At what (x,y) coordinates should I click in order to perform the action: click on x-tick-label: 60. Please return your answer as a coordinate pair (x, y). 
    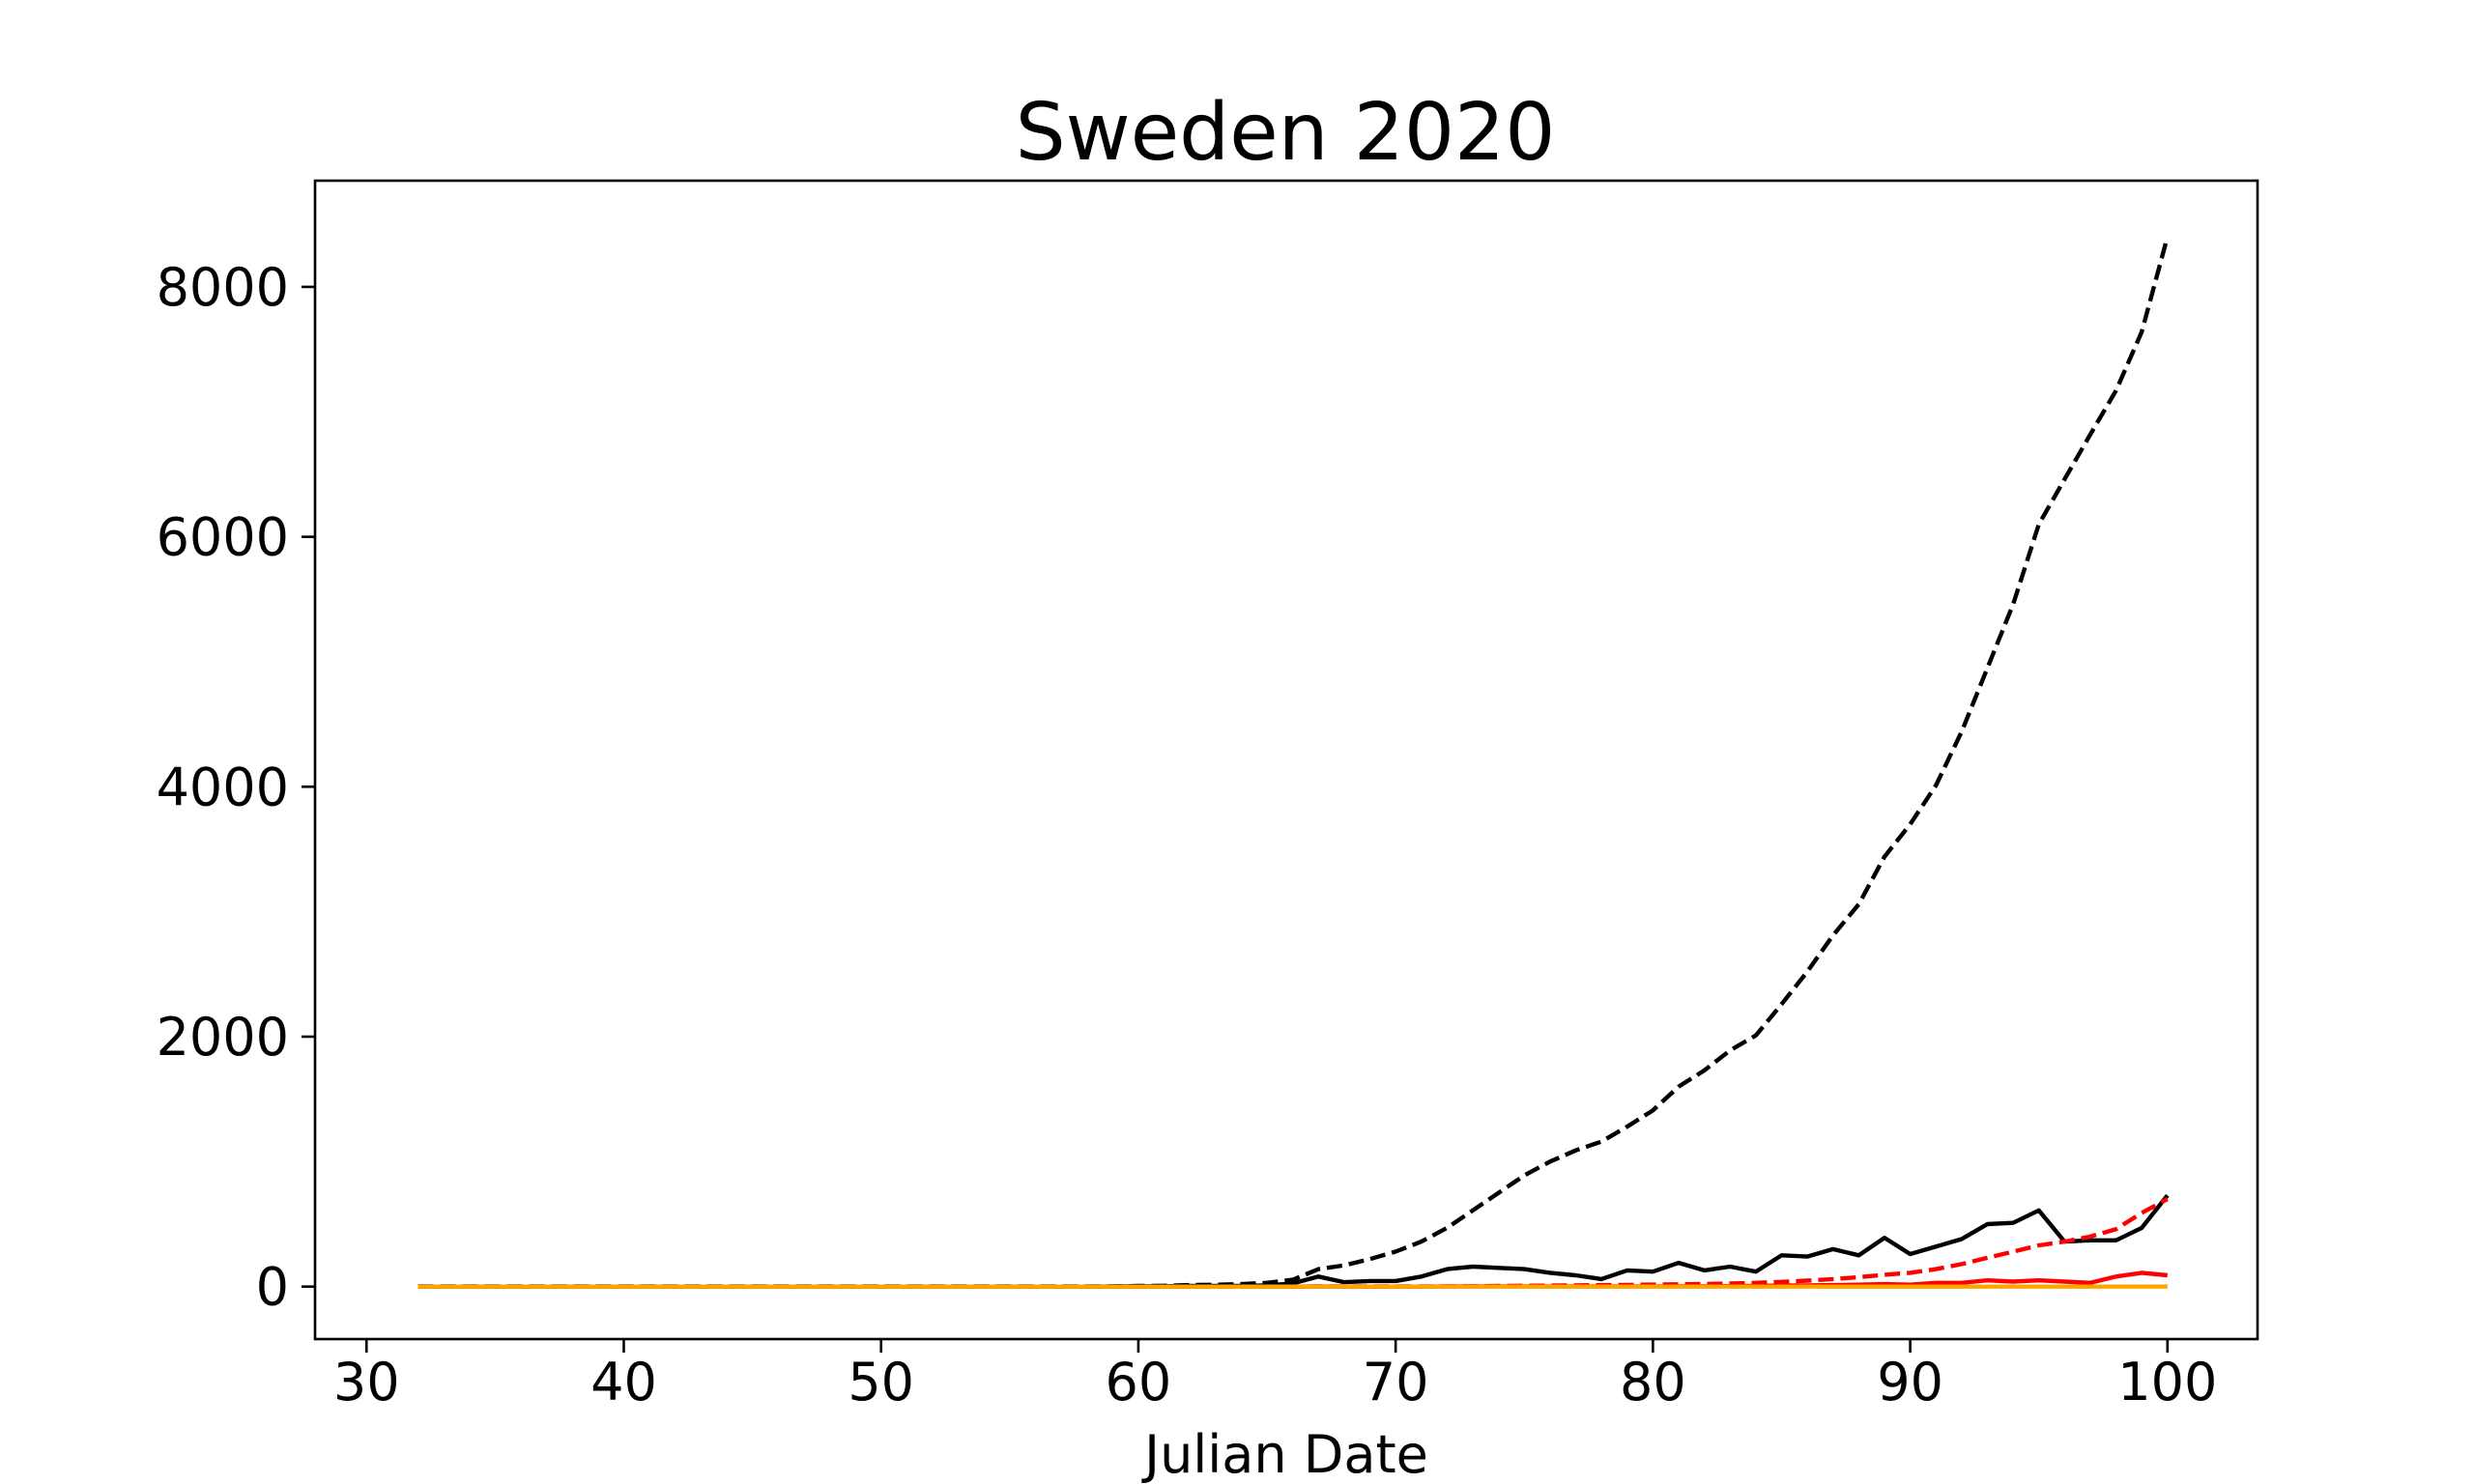
    Looking at the image, I should click on (1139, 1383).